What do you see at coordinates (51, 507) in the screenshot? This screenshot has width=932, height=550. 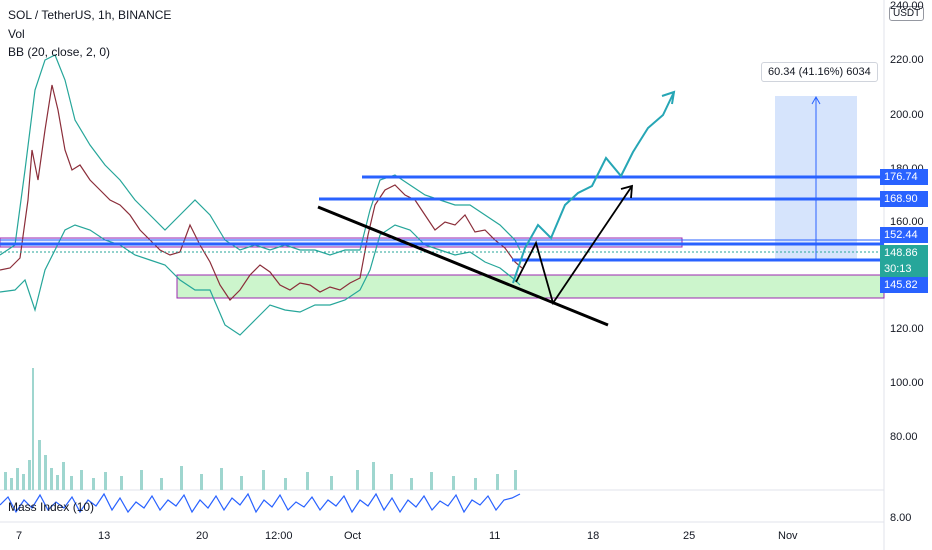 I see `mass-index-legend: Mass Index (10)` at bounding box center [51, 507].